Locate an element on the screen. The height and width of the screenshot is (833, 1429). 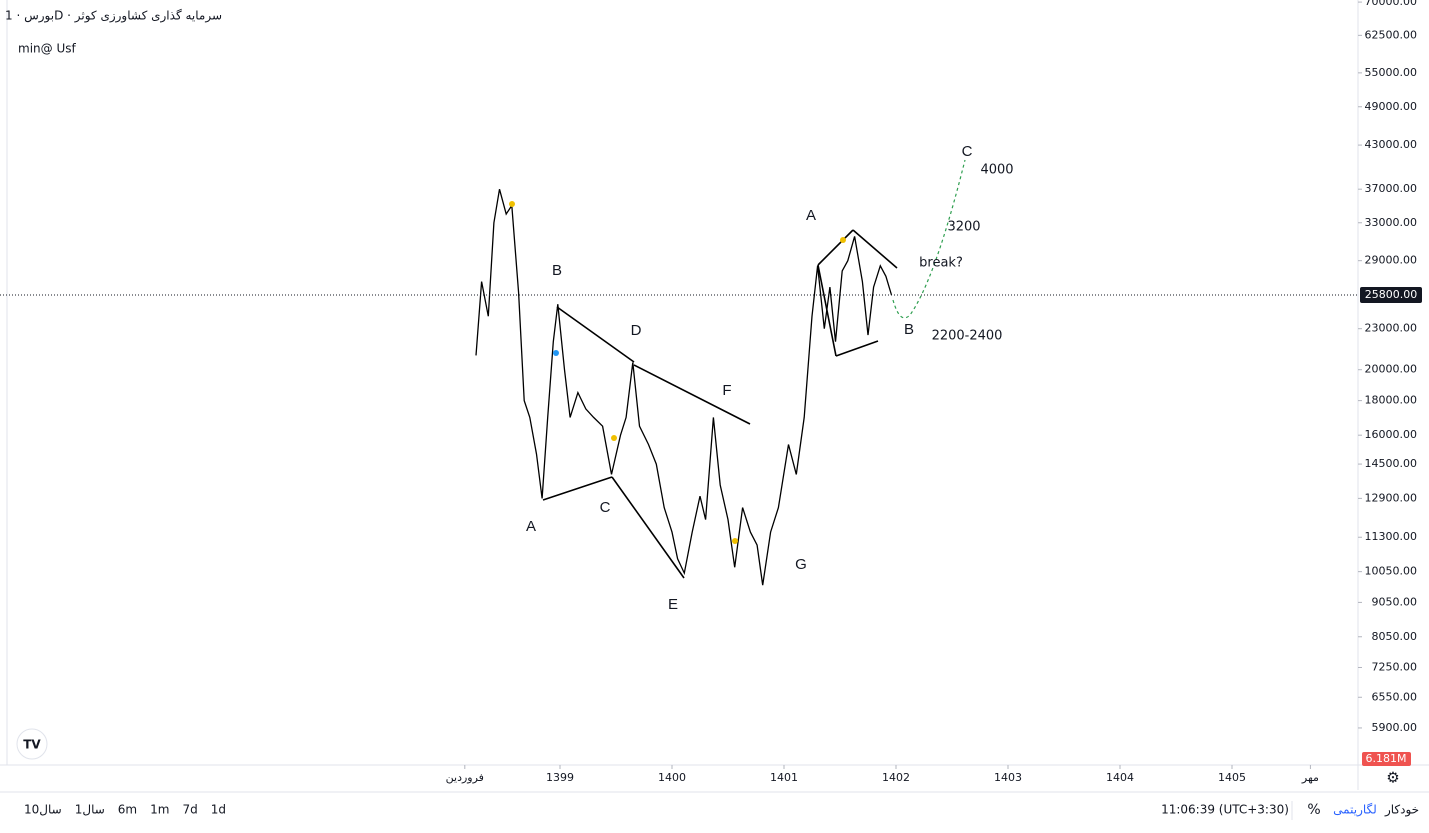
volume-badge is located at coordinates (1386, 759).